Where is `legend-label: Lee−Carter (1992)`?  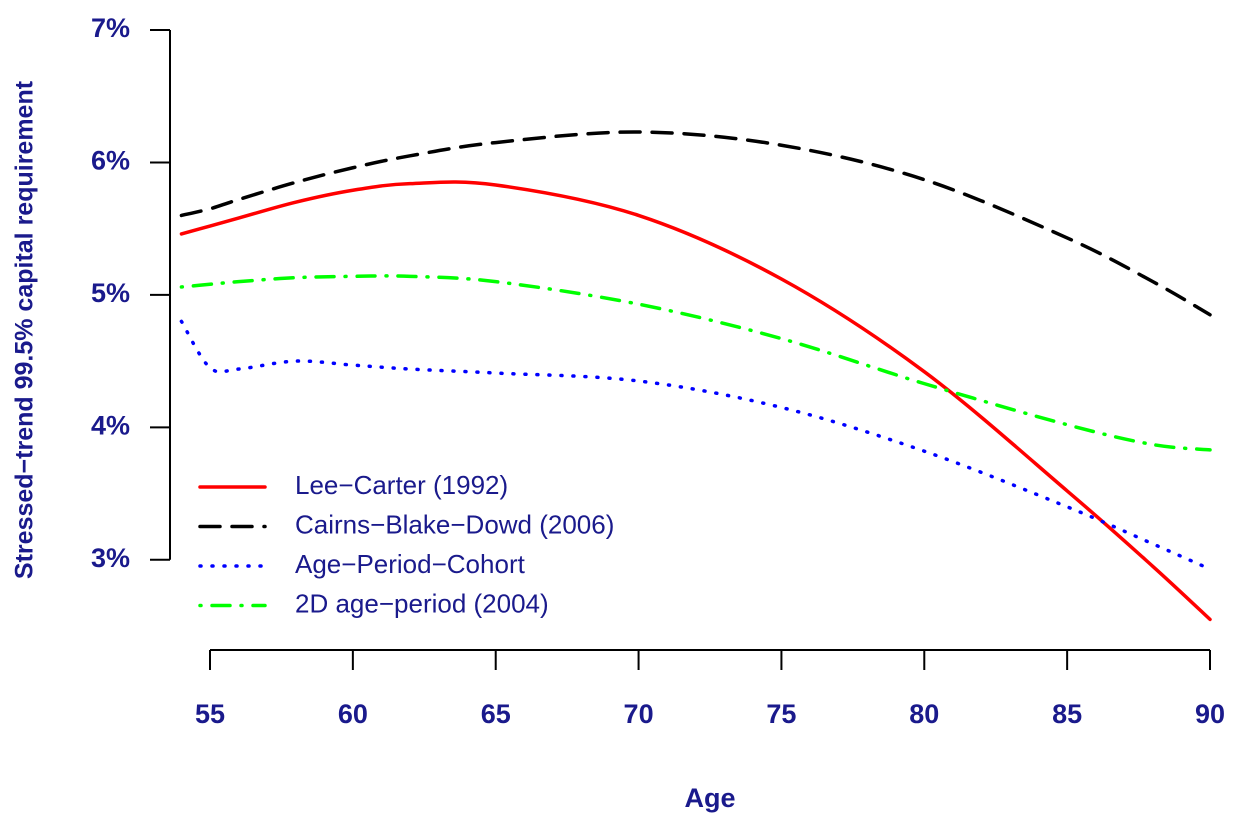 legend-label: Lee−Carter (1992) is located at coordinates (401, 485).